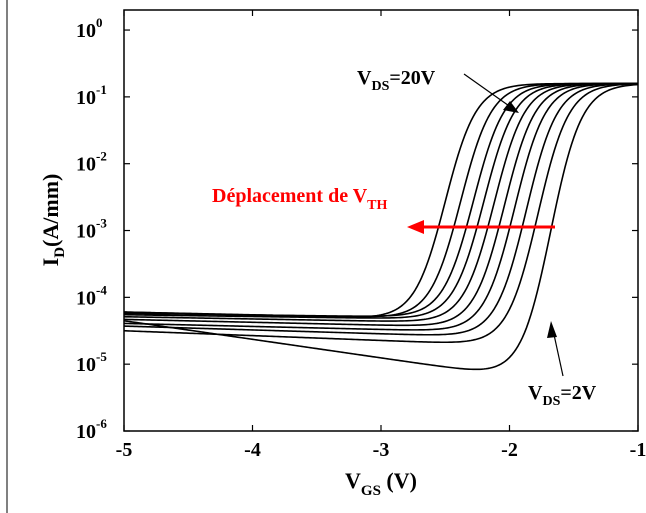 The width and height of the screenshot is (646, 513). I want to click on x-tick-label: -5, so click(124, 450).